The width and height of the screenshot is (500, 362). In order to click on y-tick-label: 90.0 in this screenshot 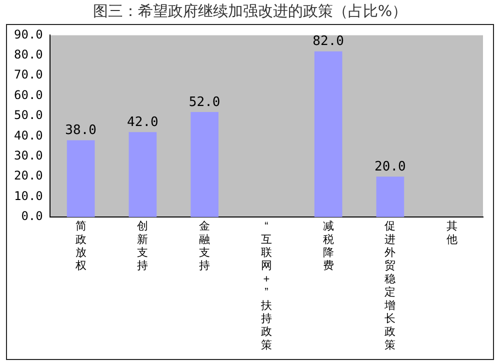, I will do `click(28, 34)`.